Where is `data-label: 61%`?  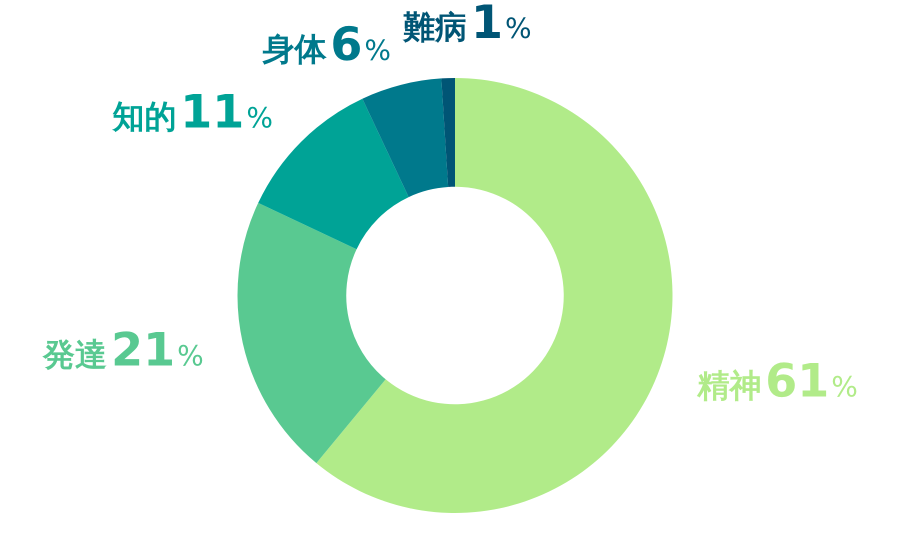 data-label: 61% is located at coordinates (811, 381).